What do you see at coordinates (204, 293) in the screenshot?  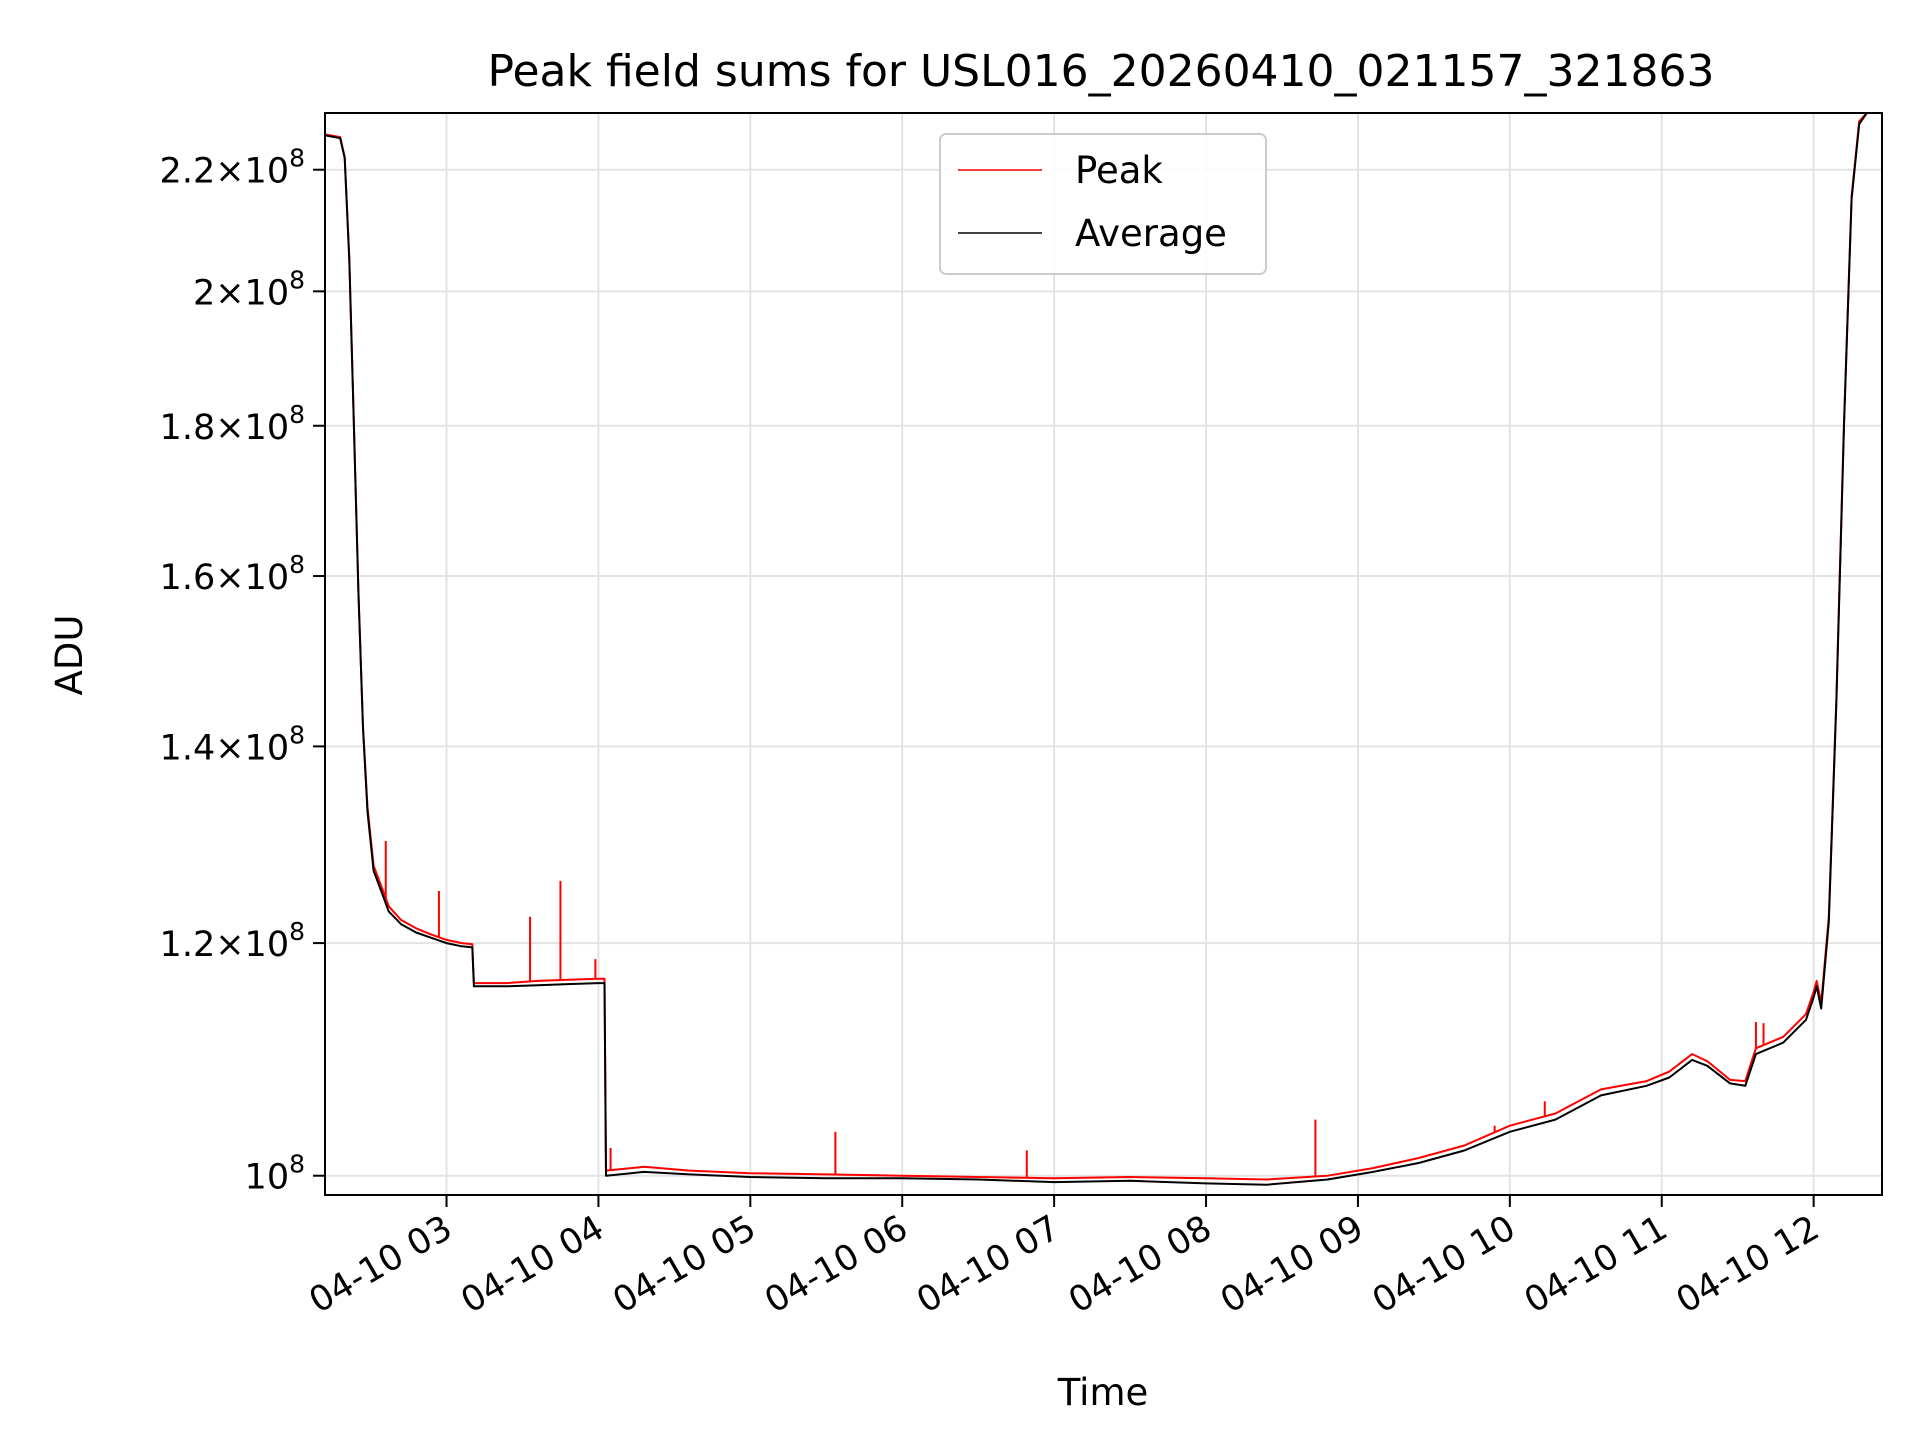 I see `y-tick-mantissa: 2` at bounding box center [204, 293].